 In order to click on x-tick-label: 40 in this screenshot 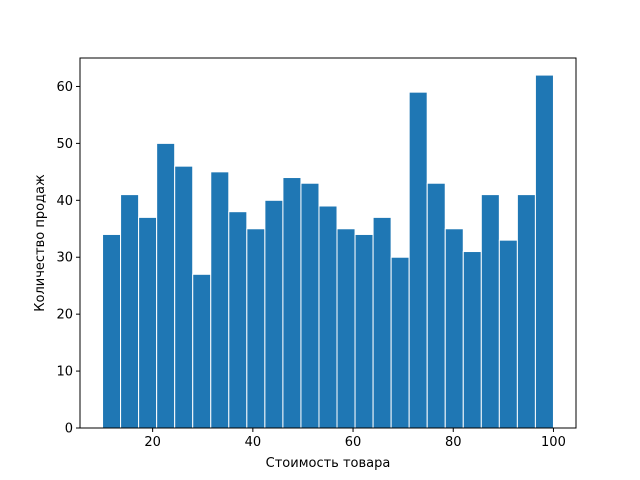, I will do `click(253, 442)`.